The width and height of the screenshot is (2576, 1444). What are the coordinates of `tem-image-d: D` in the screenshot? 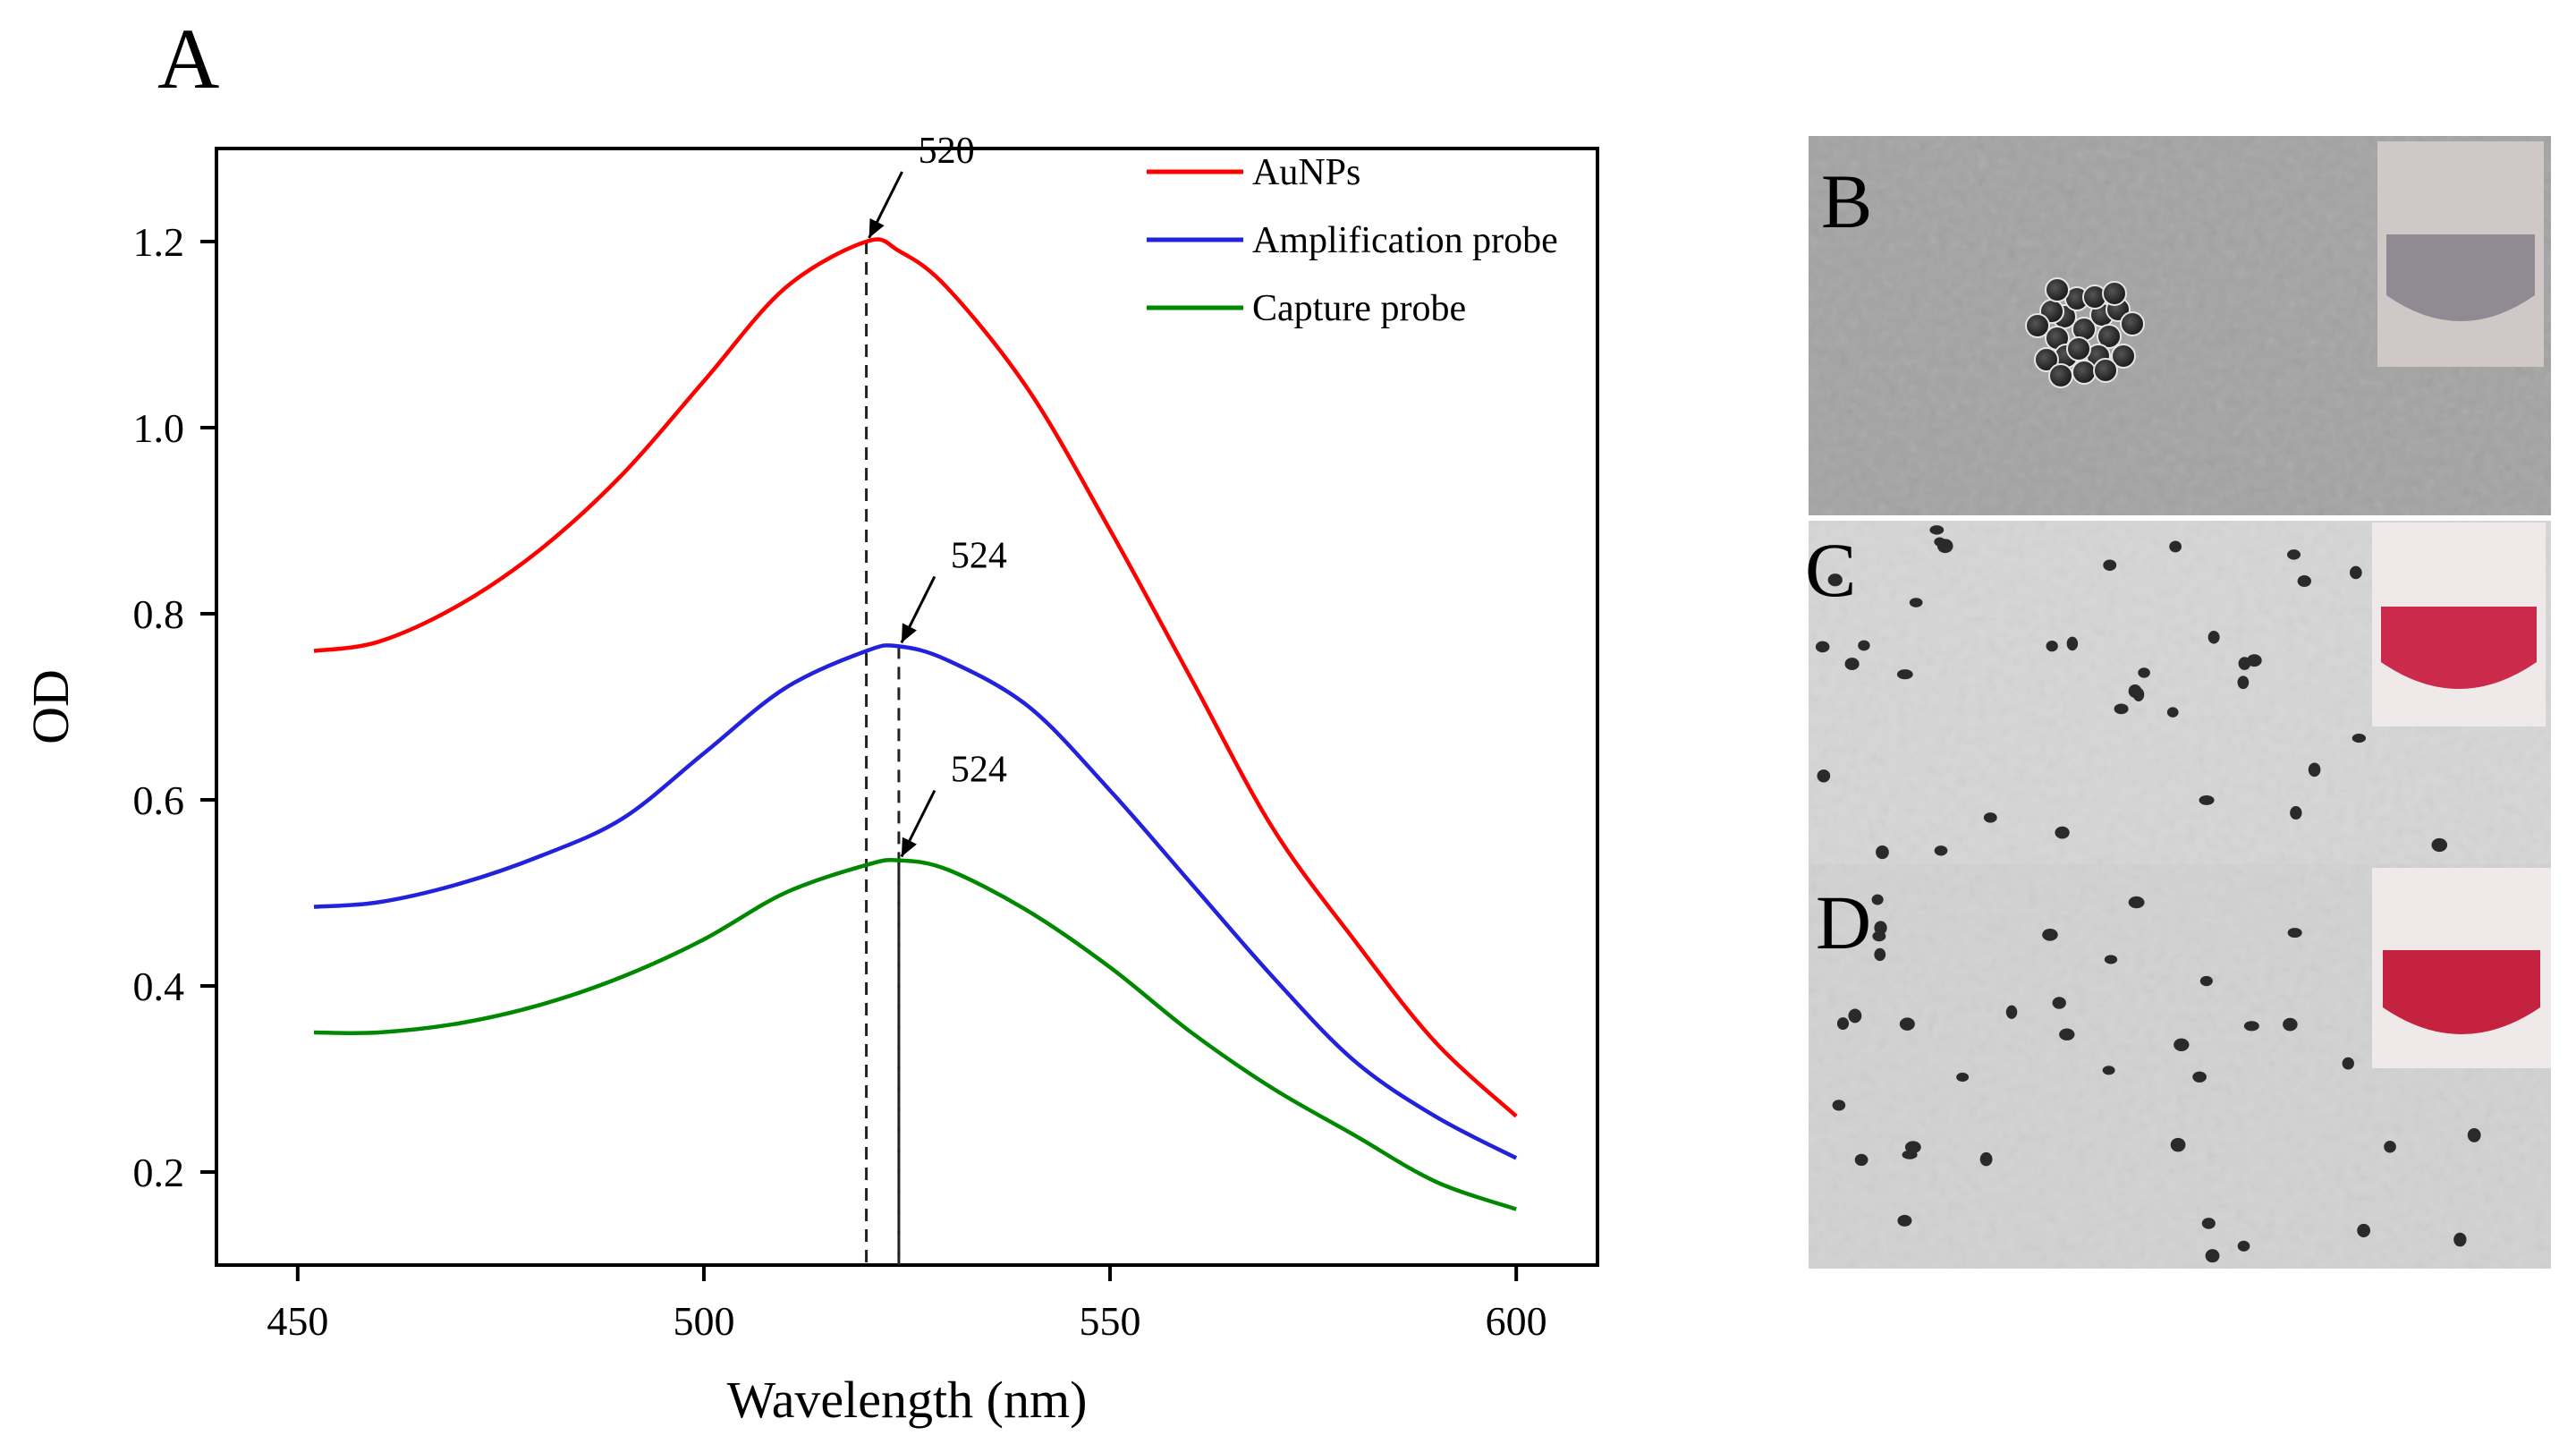 It's located at (2180, 1067).